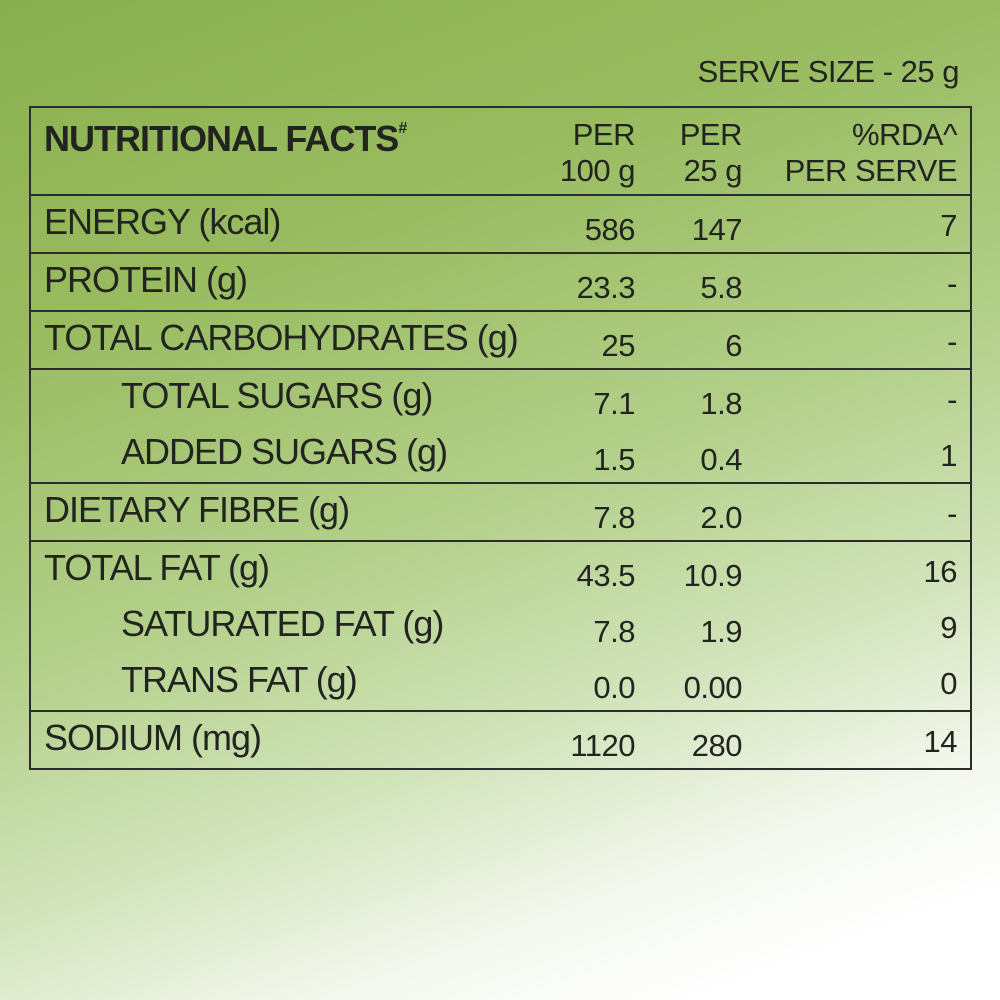 The height and width of the screenshot is (1000, 1000). Describe the element at coordinates (282, 623) in the screenshot. I see `nutrient-label: SATURATED FAT (g)` at that location.